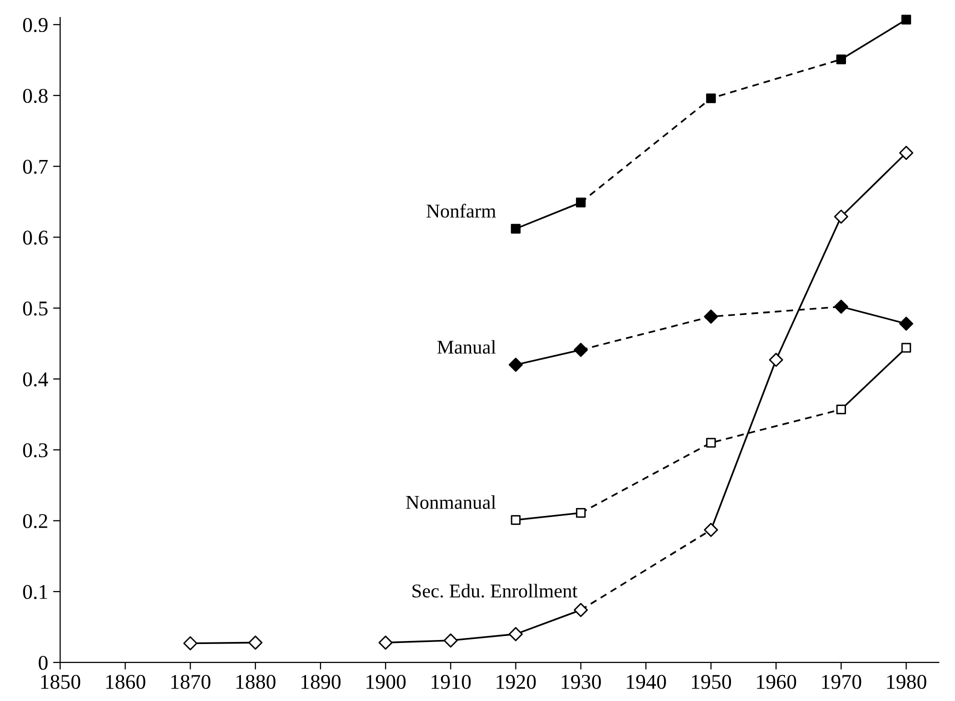  I want to click on x-tick-label: 1890, so click(321, 681).